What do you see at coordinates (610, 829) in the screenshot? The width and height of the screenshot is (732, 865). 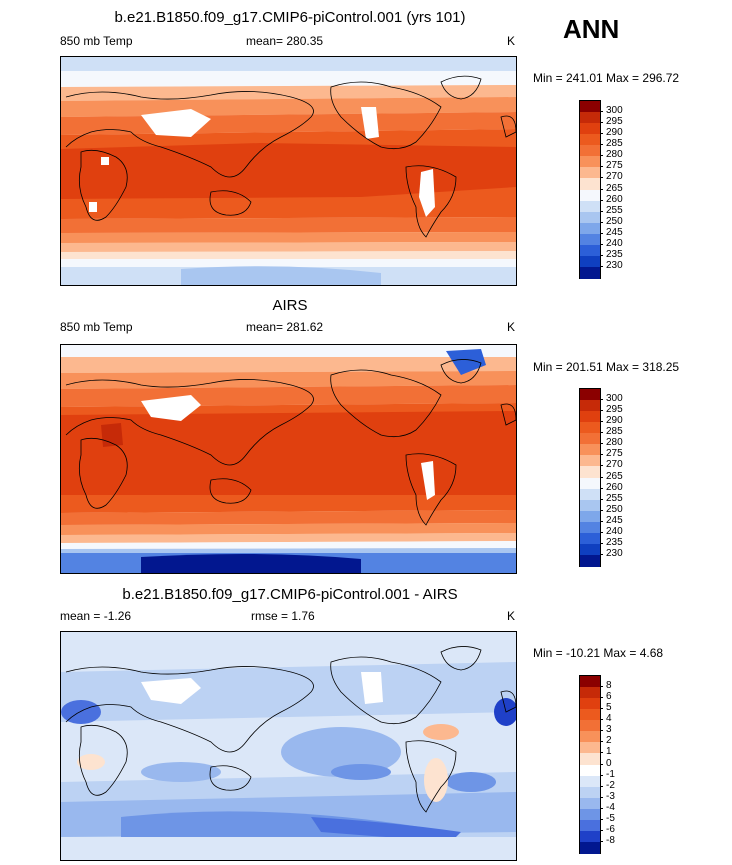 I see `colorbar-tick-label: -6` at bounding box center [610, 829].